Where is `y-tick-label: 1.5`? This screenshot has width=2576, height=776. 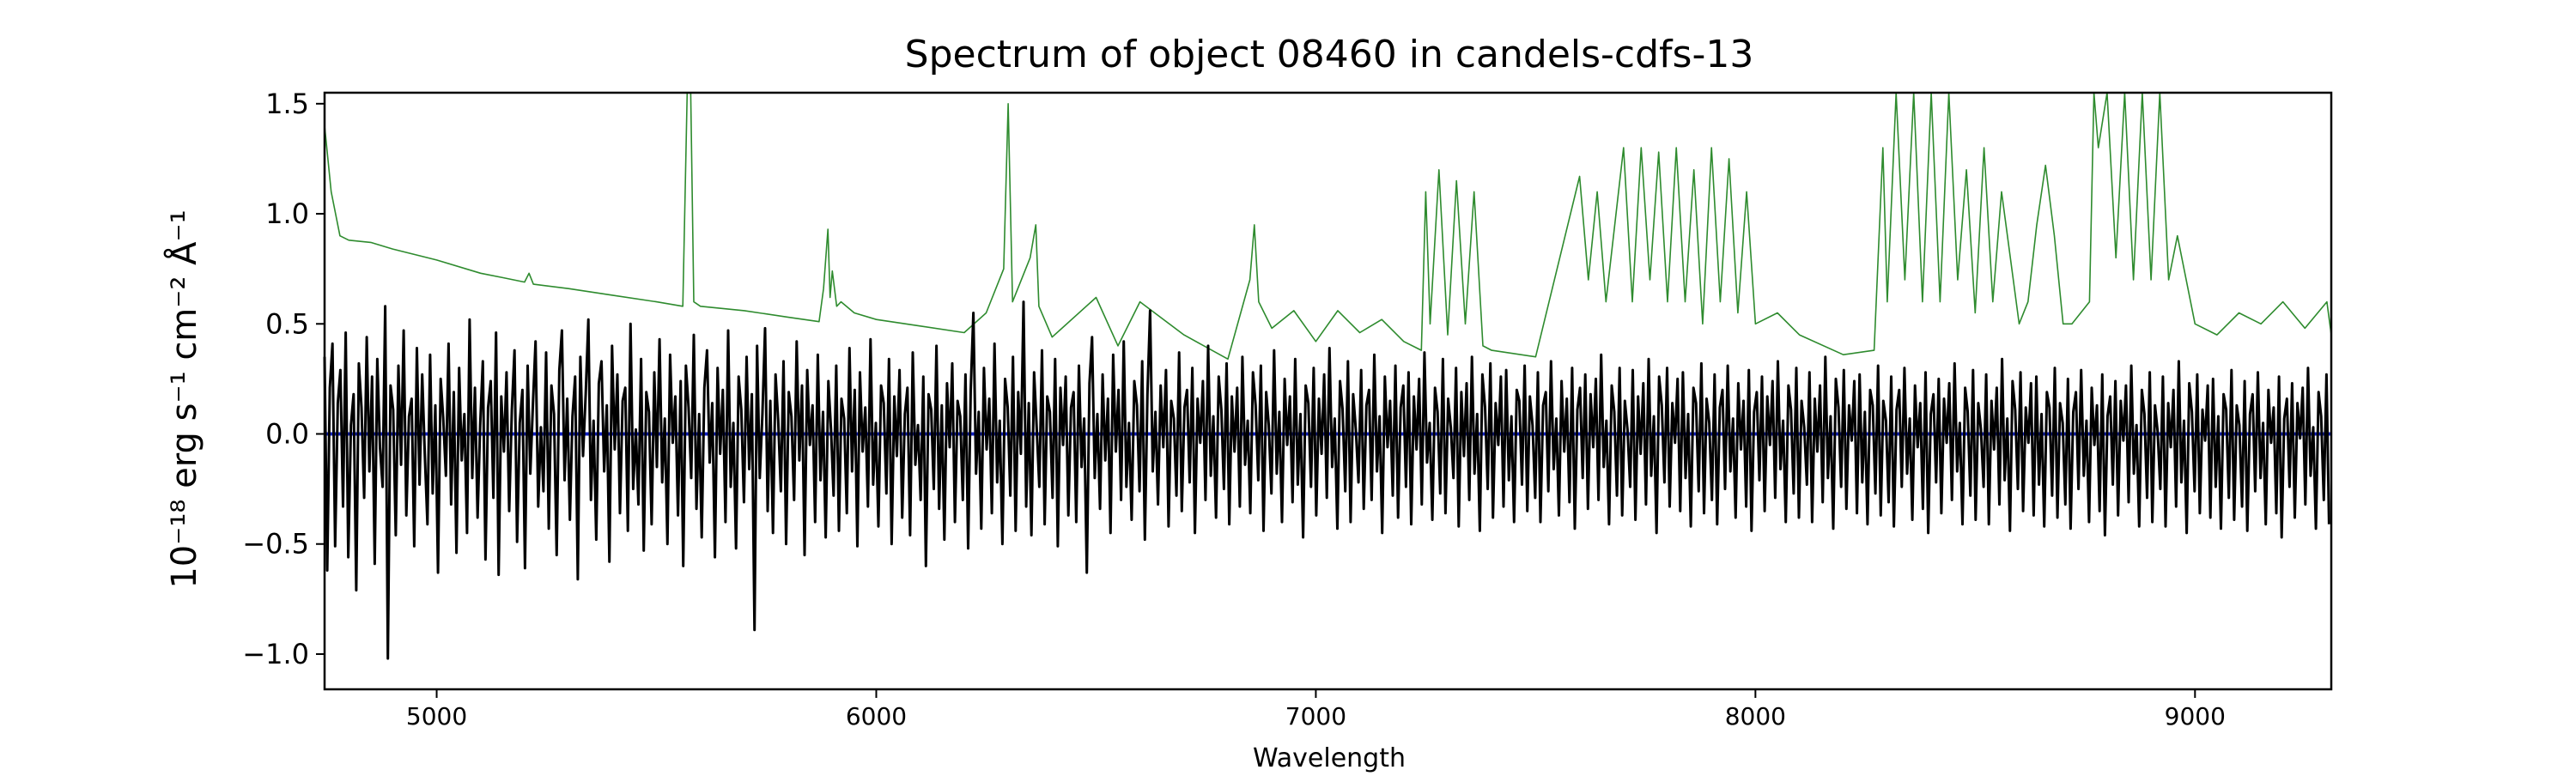
y-tick-label: 1.5 is located at coordinates (287, 104).